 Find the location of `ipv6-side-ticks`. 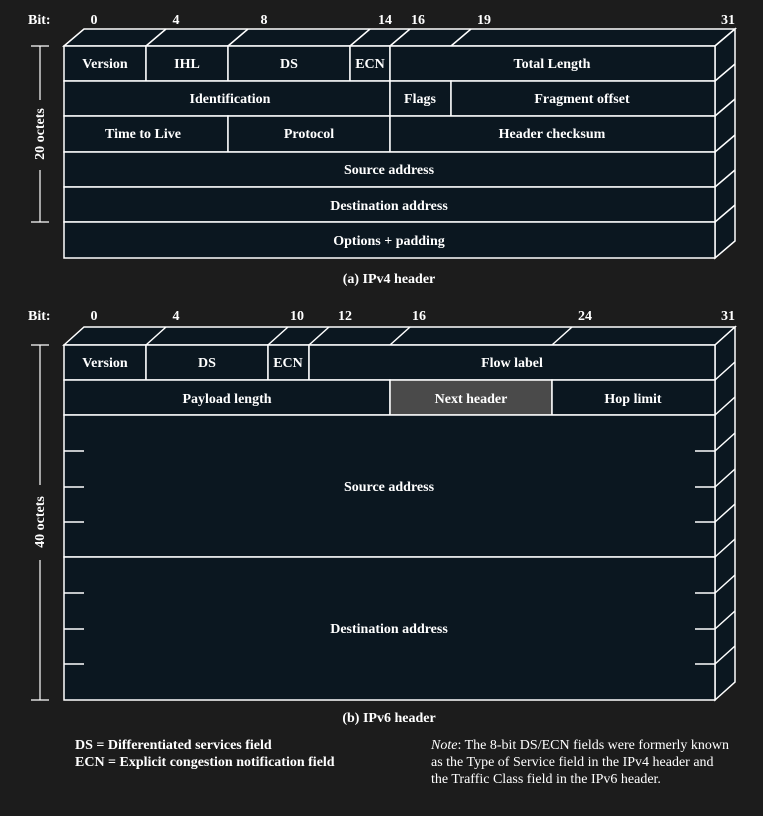

ipv6-side-ticks is located at coordinates (725, 513).